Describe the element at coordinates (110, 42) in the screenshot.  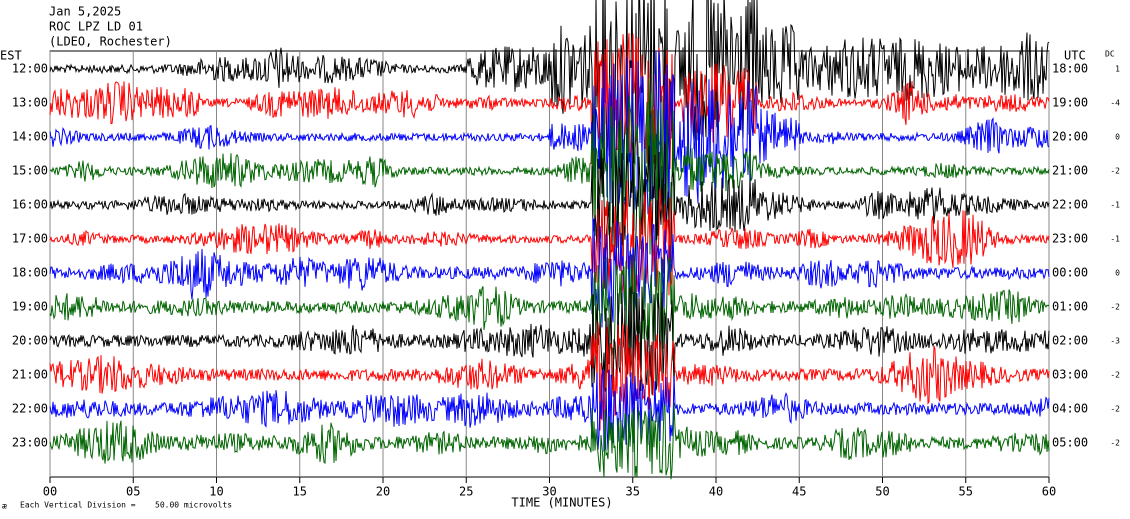
I see `header-network: (LDEO, Rochester)` at that location.